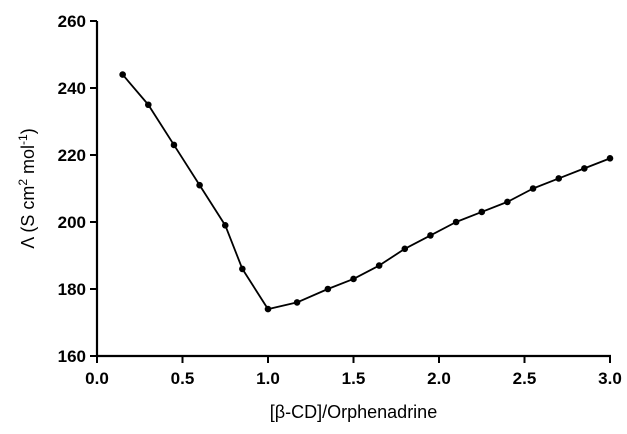 This screenshot has width=627, height=434. I want to click on x-axis-title: [β-CD]/Orphenadrine, so click(353, 412).